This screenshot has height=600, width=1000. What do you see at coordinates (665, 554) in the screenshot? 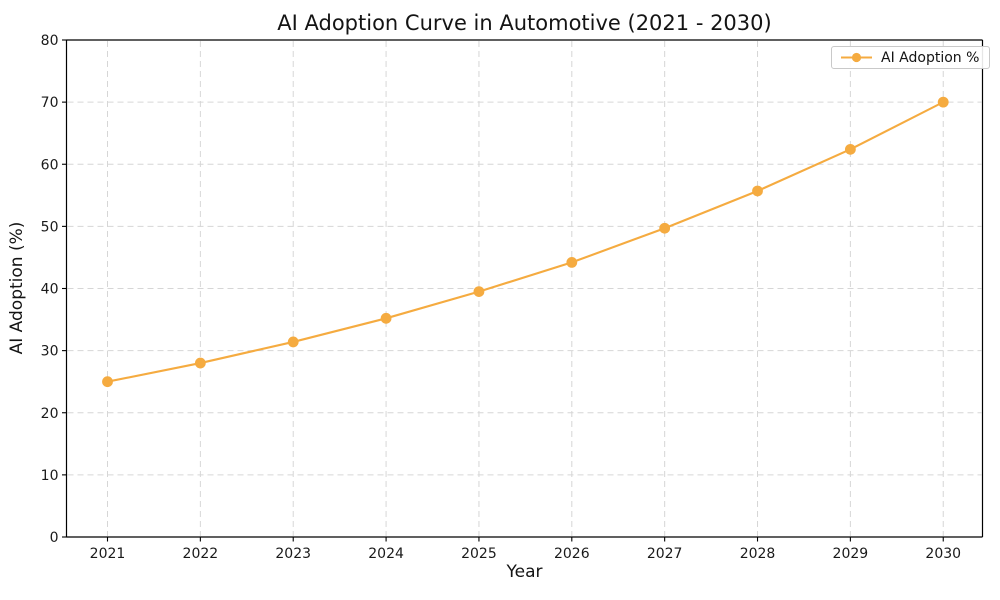
I see `x-tick-label: 2027` at bounding box center [665, 554].